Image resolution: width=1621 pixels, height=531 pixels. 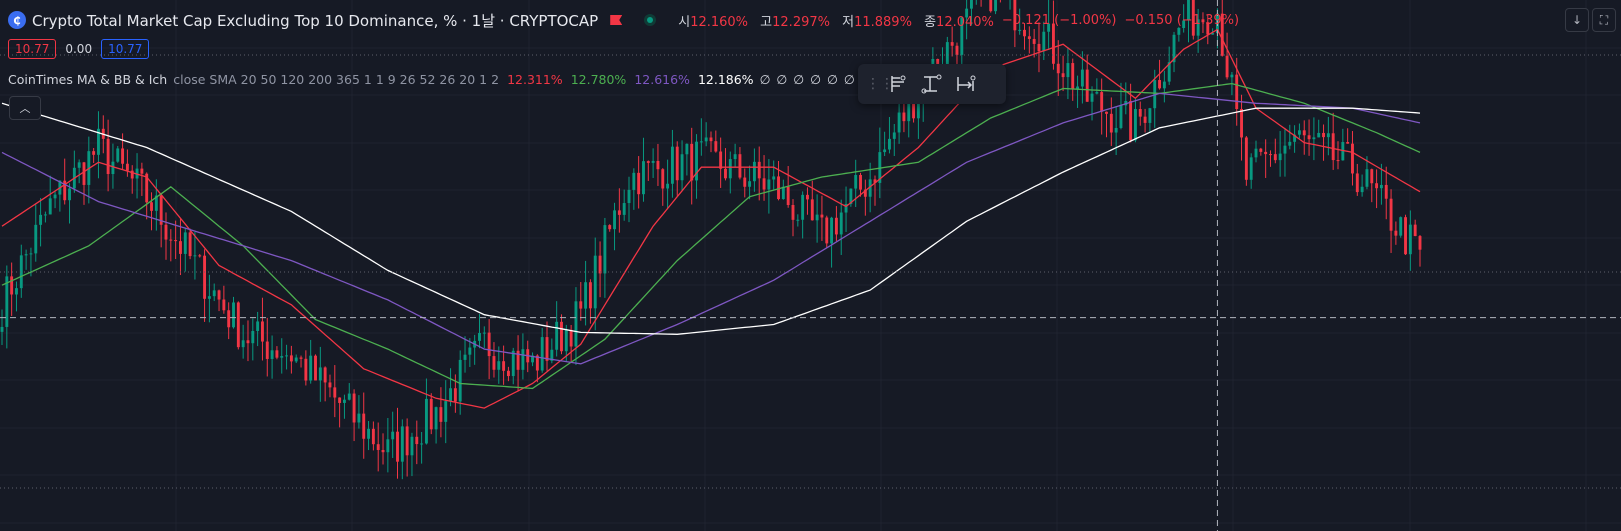 I want to click on date-range-icon, so click(x=932, y=84).